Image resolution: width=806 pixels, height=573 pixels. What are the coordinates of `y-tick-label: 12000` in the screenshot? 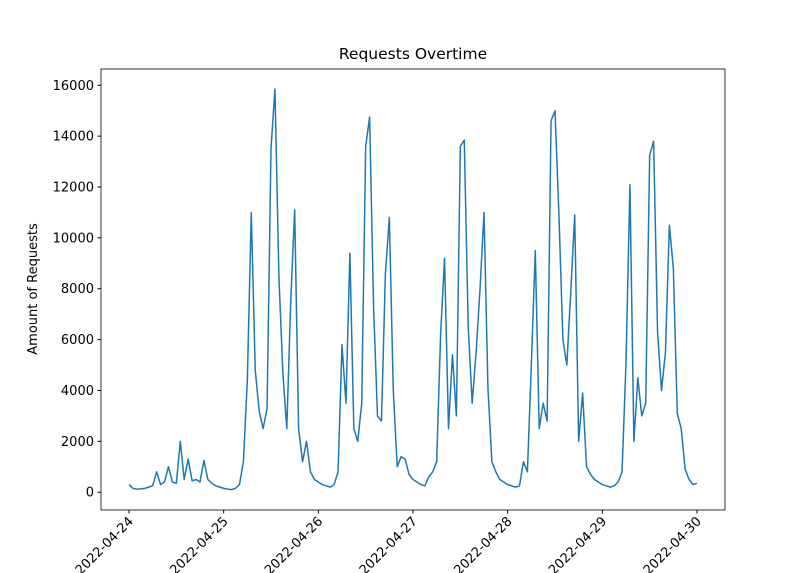 It's located at (73, 188).